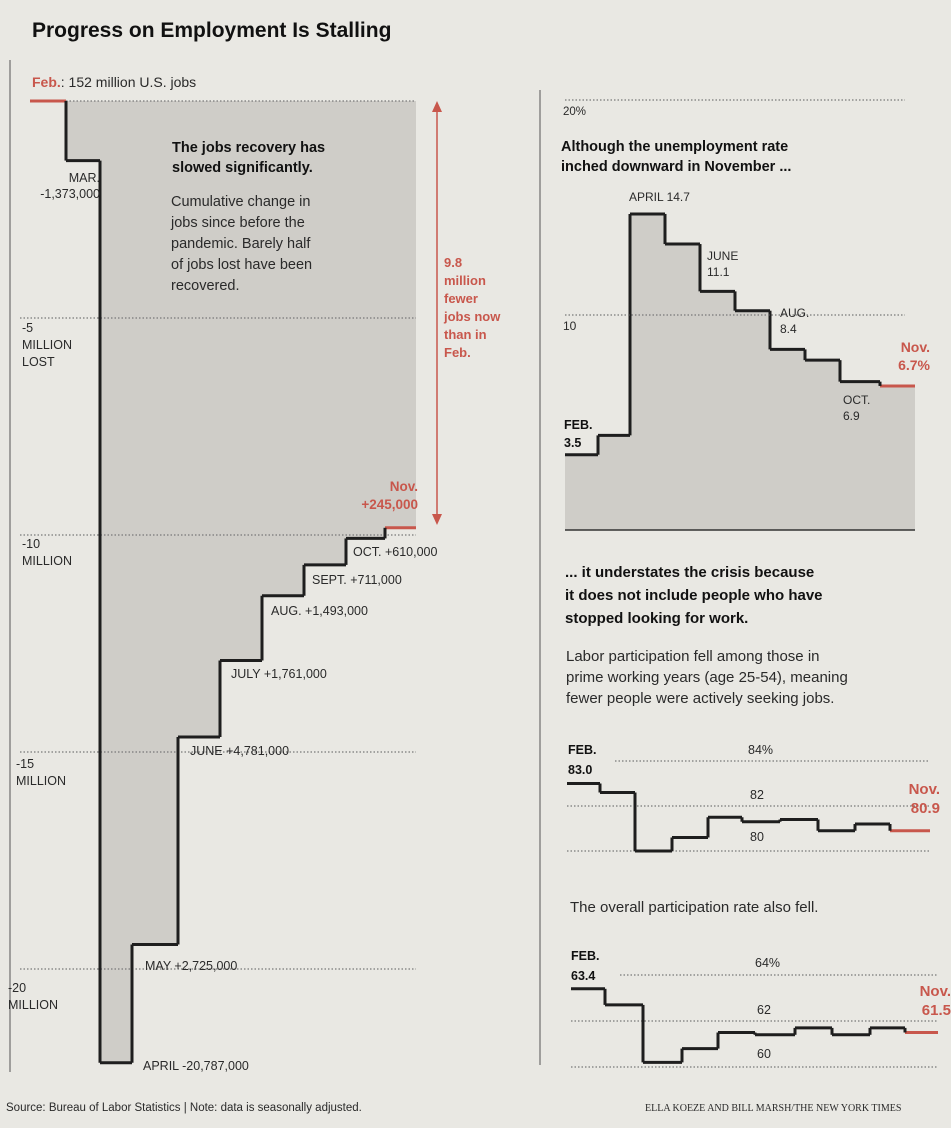 The height and width of the screenshot is (1128, 951). What do you see at coordinates (575, 112) in the screenshot?
I see `unemp-tick-20: 20%` at bounding box center [575, 112].